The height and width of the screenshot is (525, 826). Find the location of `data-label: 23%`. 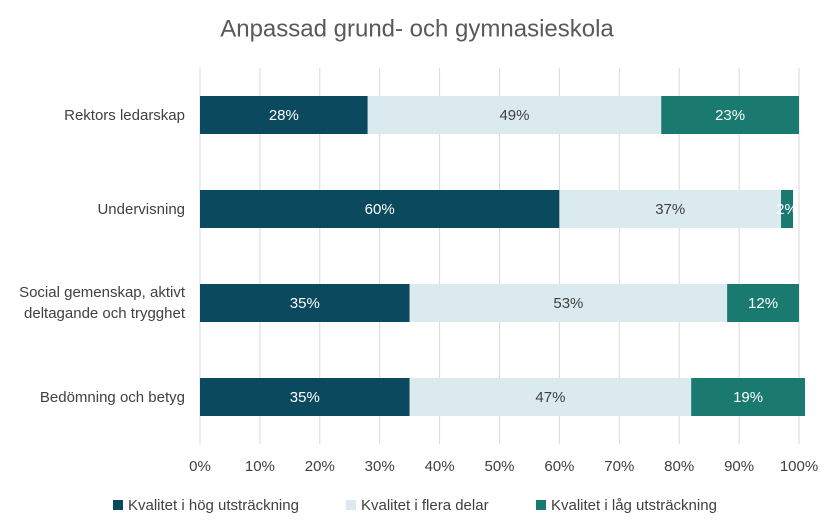

data-label: 23% is located at coordinates (730, 115).